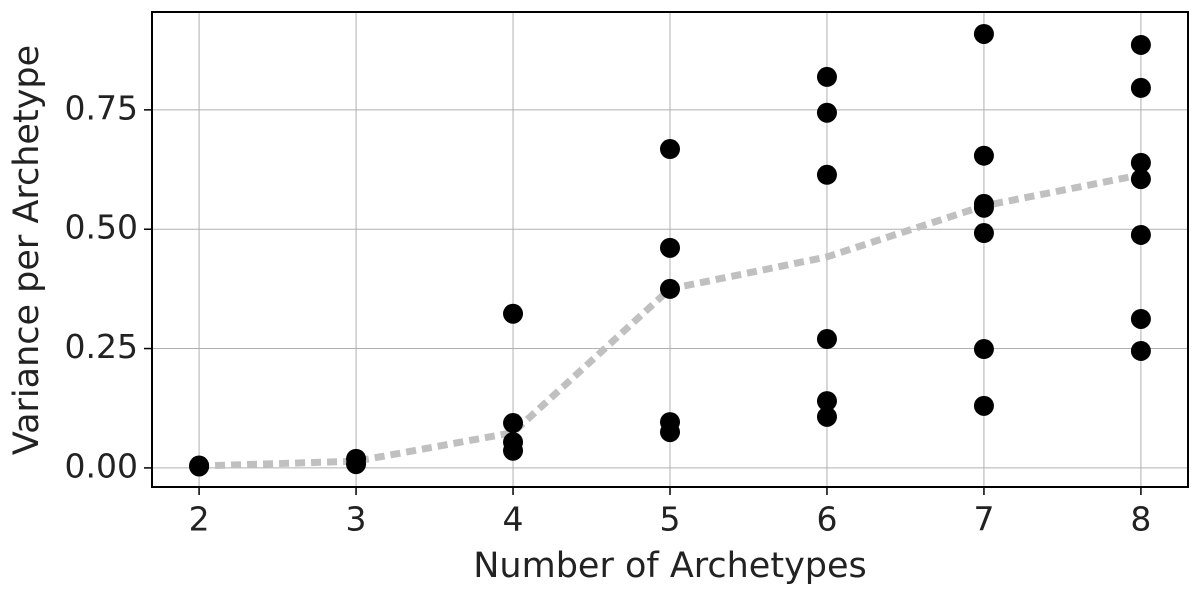 This screenshot has width=1200, height=600. What do you see at coordinates (670, 519) in the screenshot?
I see `x-tick-label: 5` at bounding box center [670, 519].